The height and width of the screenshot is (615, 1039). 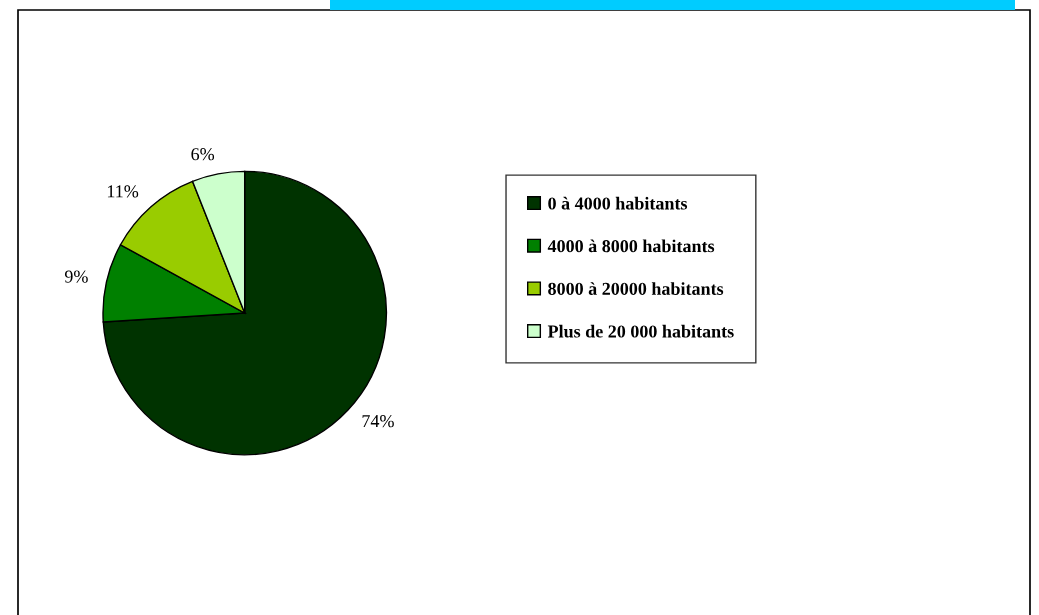 What do you see at coordinates (636, 288) in the screenshot?
I see `legend-label: 8000 à 20000 habitants` at bounding box center [636, 288].